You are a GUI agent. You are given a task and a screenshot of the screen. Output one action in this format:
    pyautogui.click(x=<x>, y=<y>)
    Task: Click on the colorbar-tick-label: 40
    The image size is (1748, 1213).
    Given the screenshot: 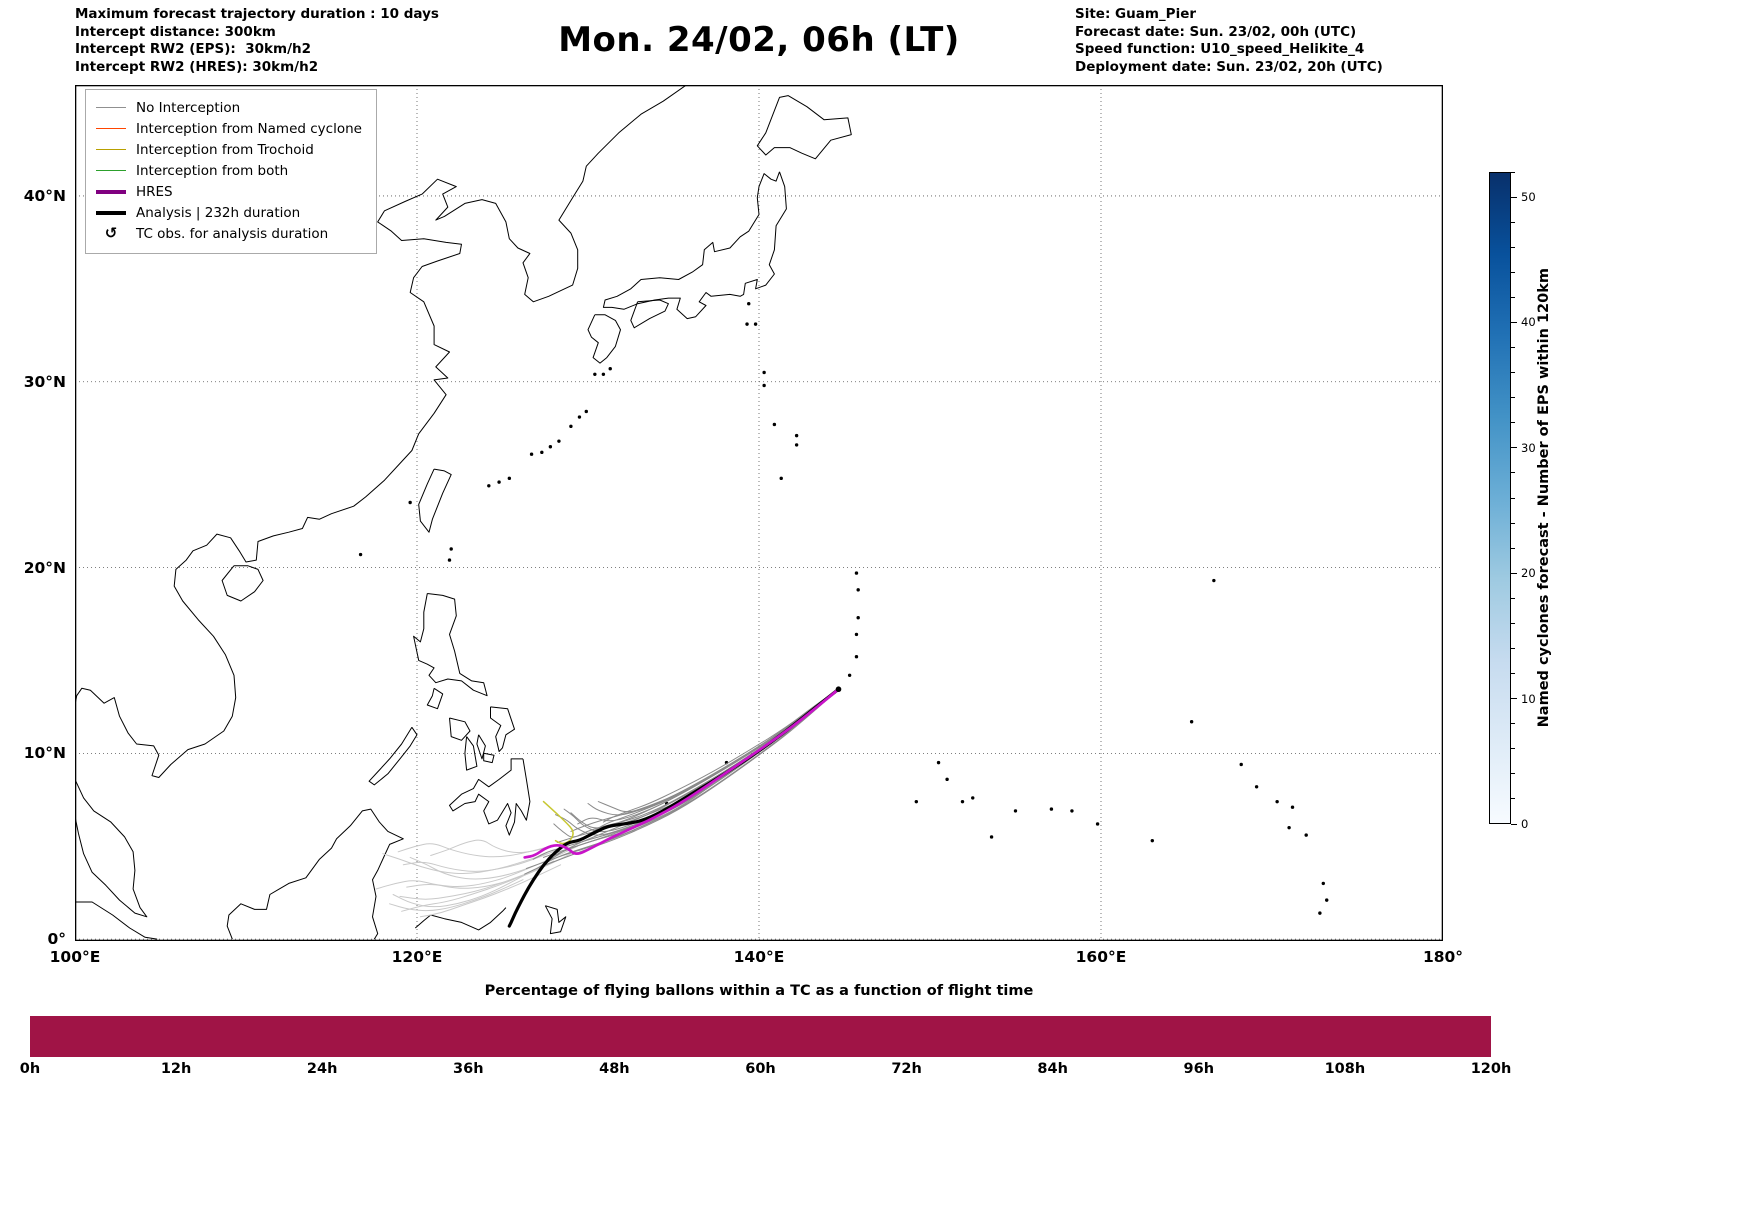 What is the action you would take?
    pyautogui.click(x=1528, y=322)
    